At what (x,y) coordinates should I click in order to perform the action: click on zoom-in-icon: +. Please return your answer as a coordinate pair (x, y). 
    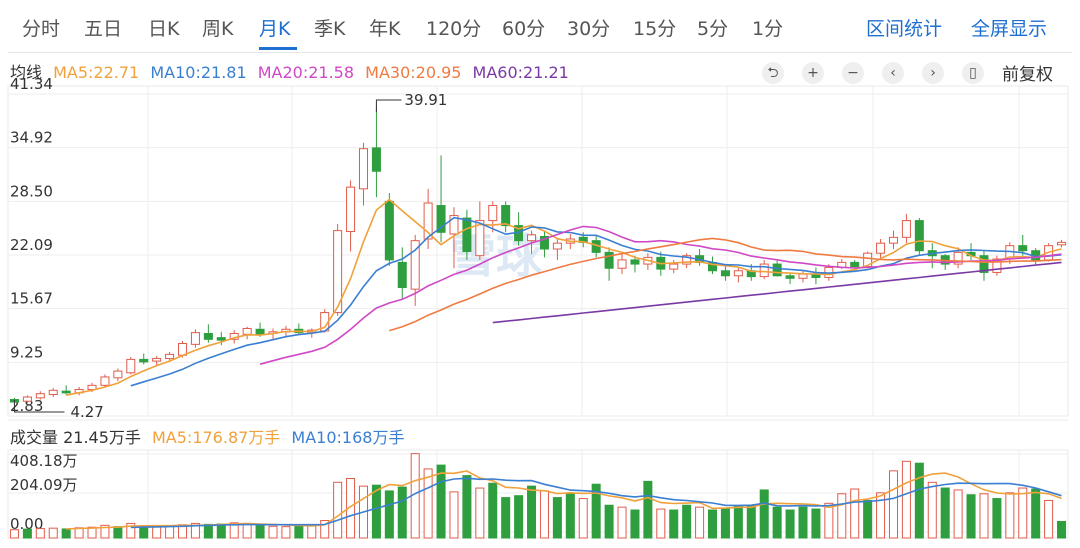
    Looking at the image, I should click on (813, 73).